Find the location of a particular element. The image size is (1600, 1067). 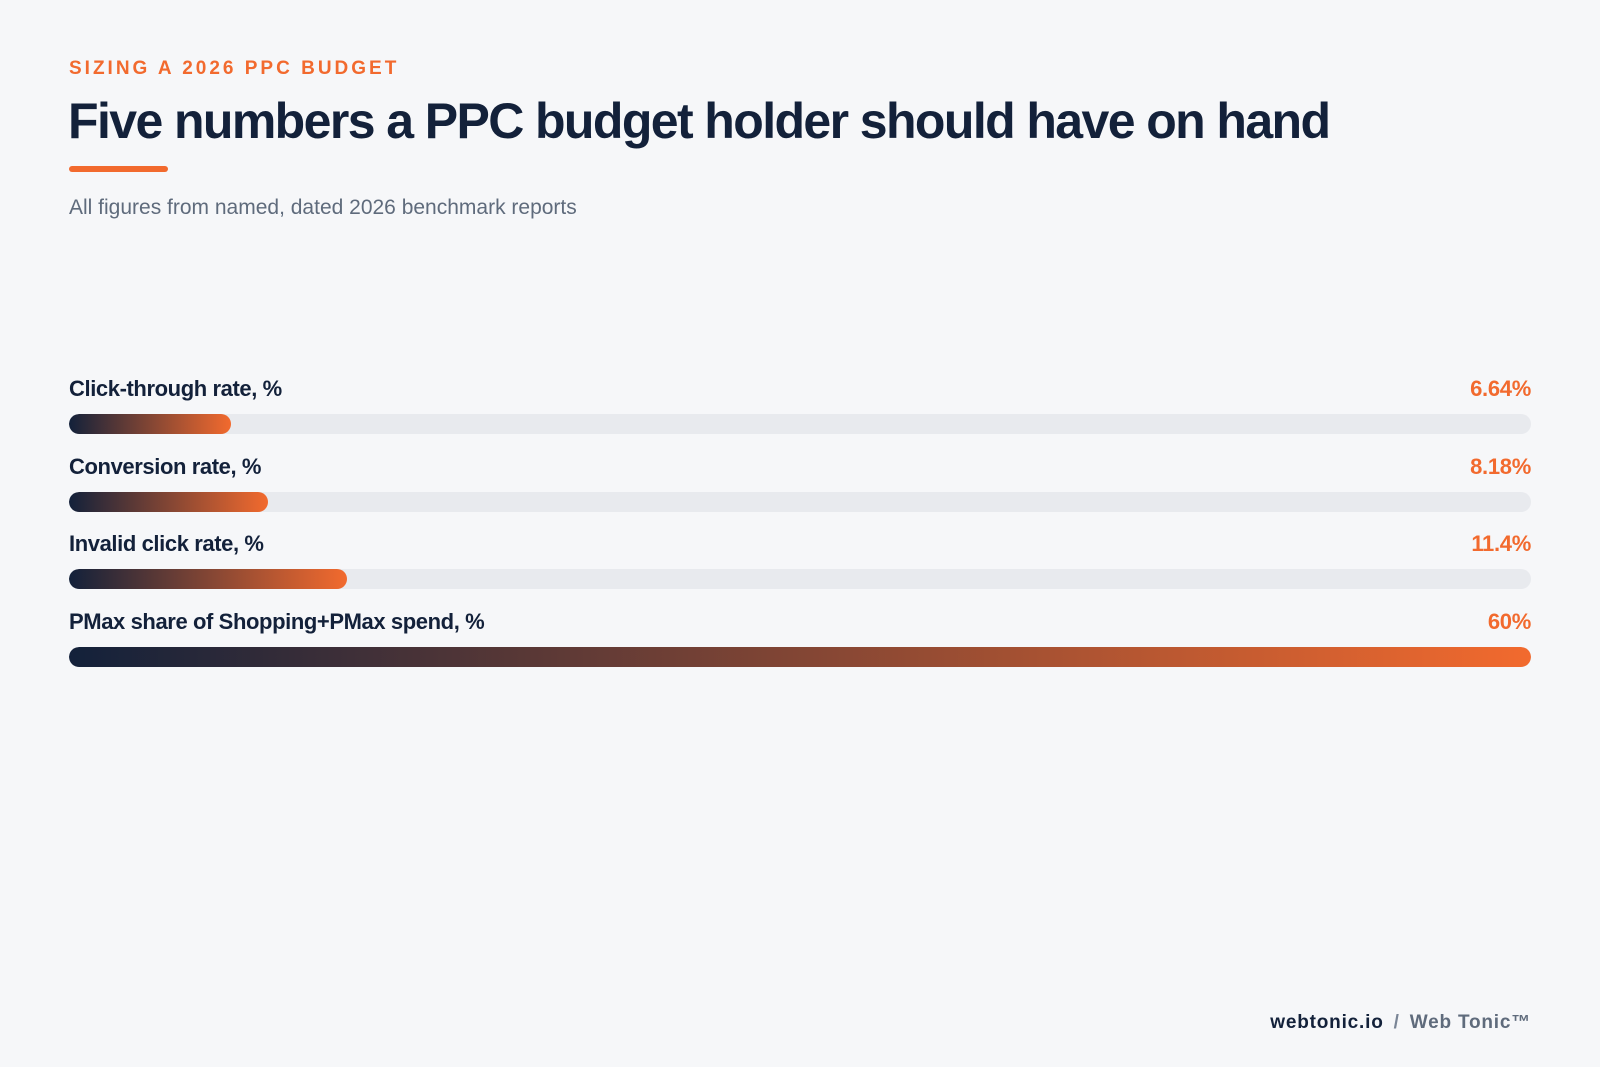

footer-site: webtonic.io is located at coordinates (1327, 1022).